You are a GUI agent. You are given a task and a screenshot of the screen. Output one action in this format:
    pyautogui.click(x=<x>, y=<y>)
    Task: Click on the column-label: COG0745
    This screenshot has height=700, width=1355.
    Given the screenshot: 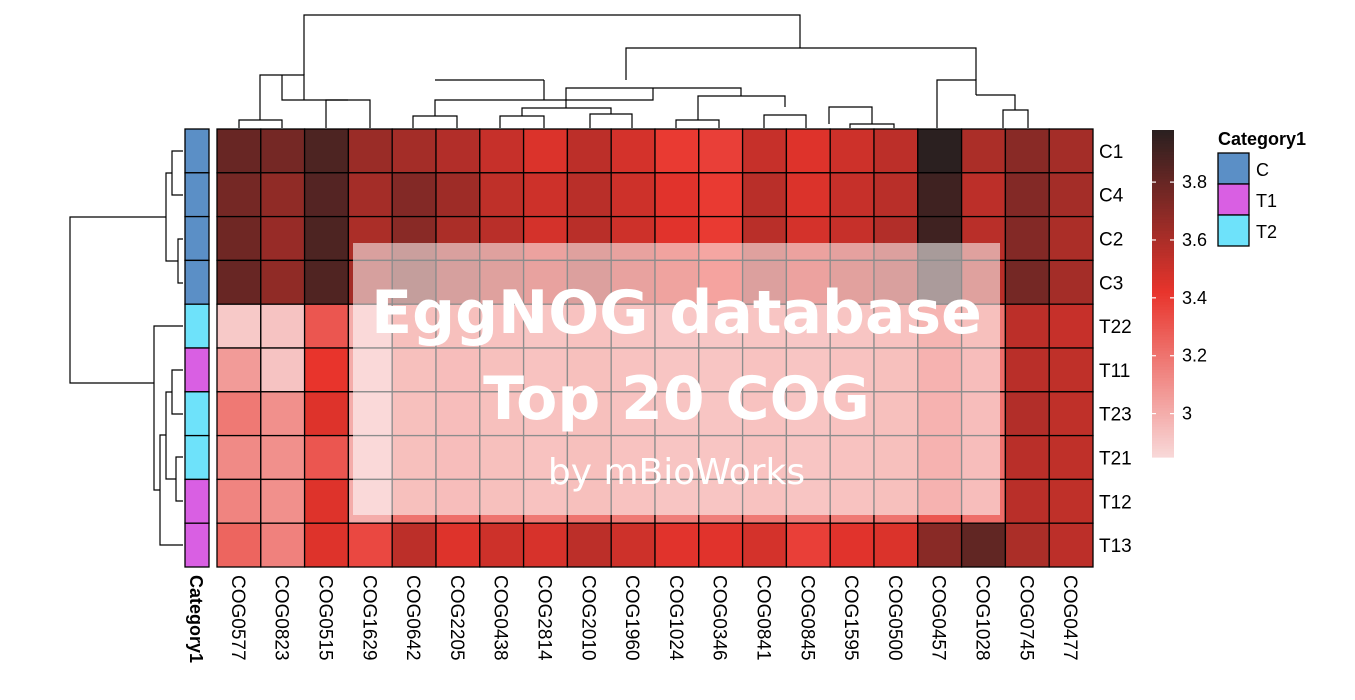 What is the action you would take?
    pyautogui.click(x=1025, y=618)
    